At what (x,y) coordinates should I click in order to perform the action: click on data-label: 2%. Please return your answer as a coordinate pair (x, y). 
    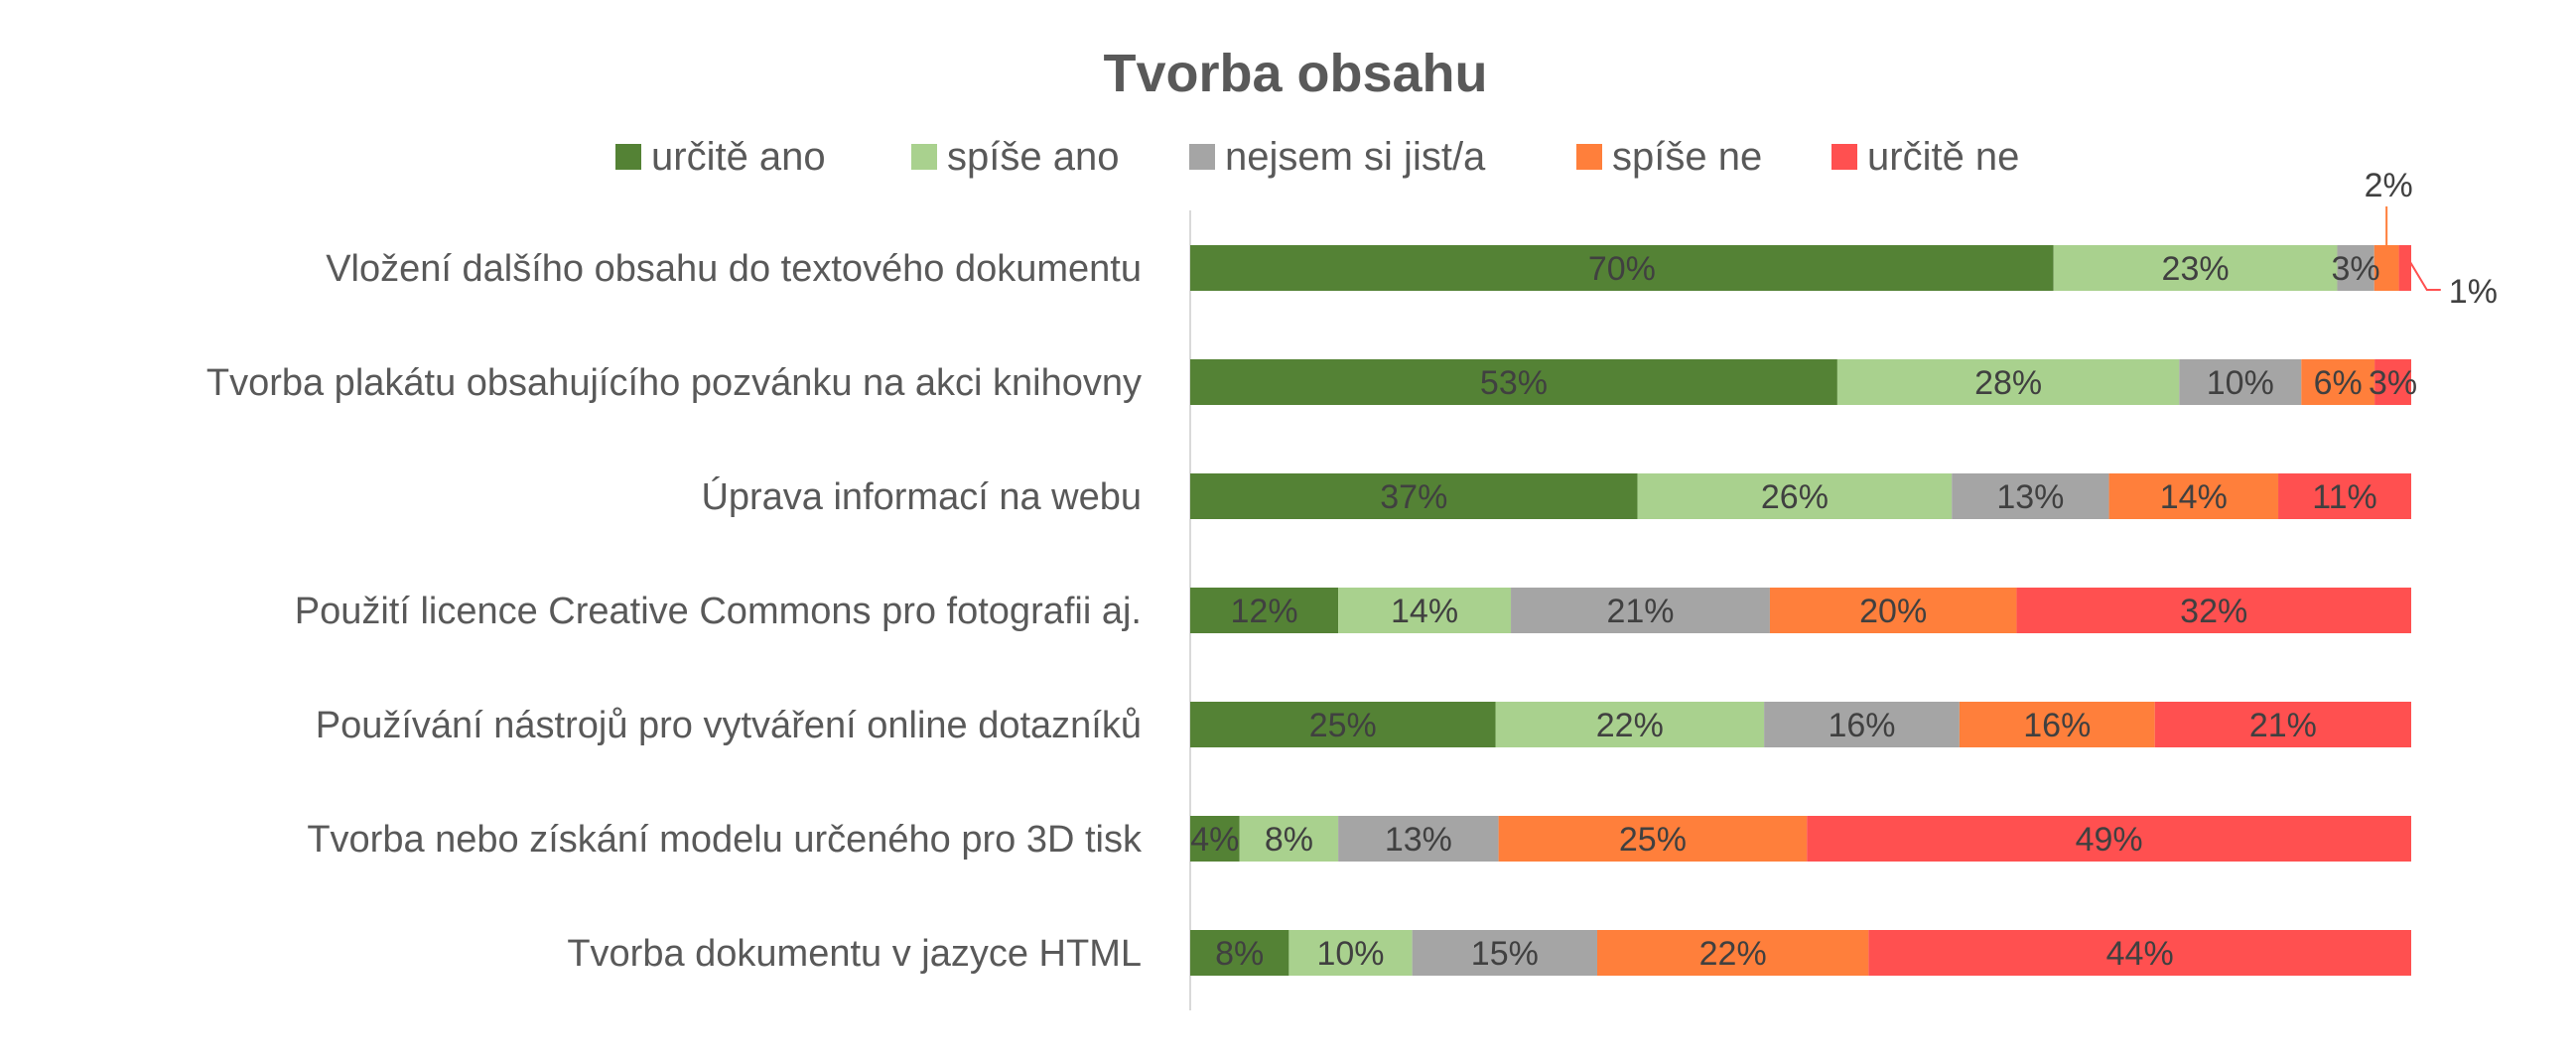
    Looking at the image, I should click on (2389, 185).